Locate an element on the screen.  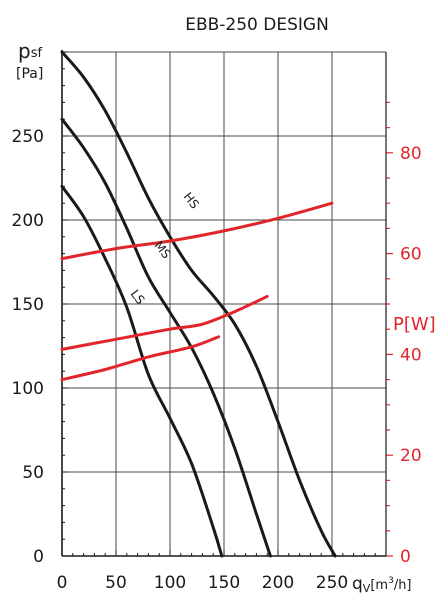
power-curve-ms is located at coordinates (164, 322).